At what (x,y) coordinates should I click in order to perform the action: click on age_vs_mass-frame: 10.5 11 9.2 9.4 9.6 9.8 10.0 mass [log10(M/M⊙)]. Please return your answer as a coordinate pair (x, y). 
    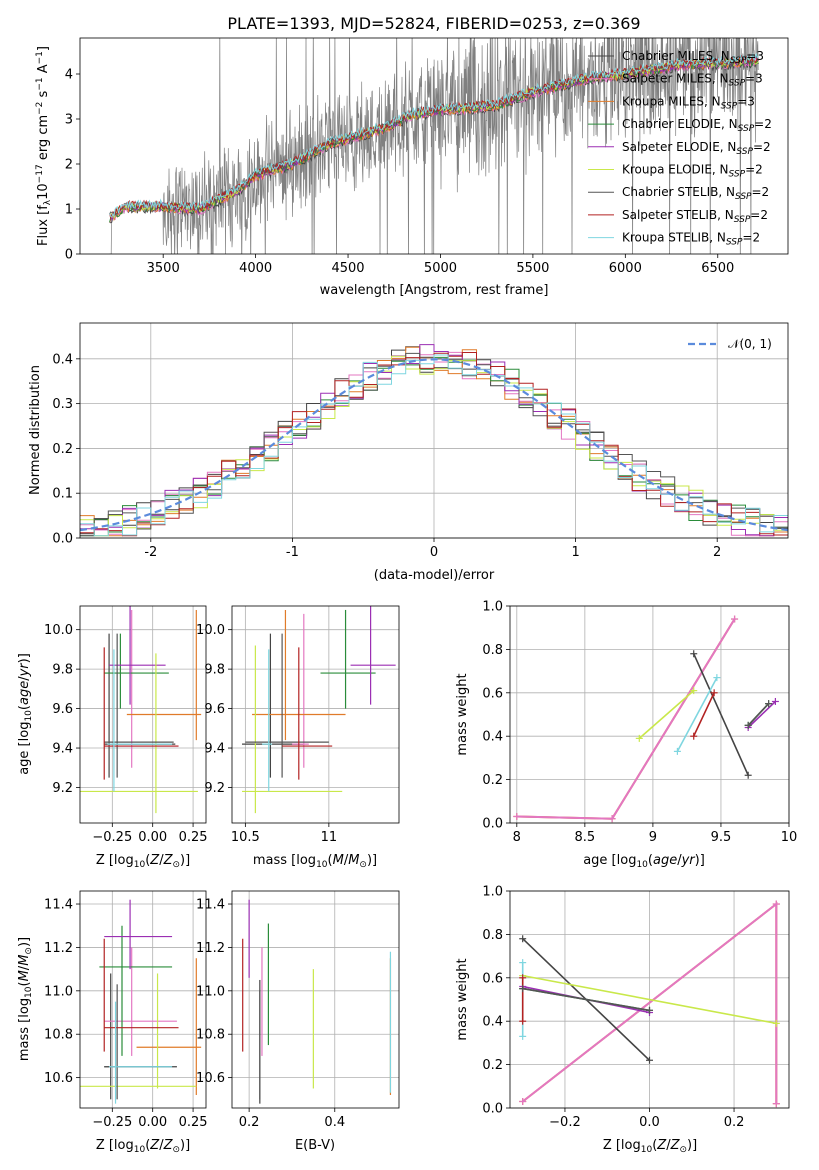
    Looking at the image, I should click on (298, 737).